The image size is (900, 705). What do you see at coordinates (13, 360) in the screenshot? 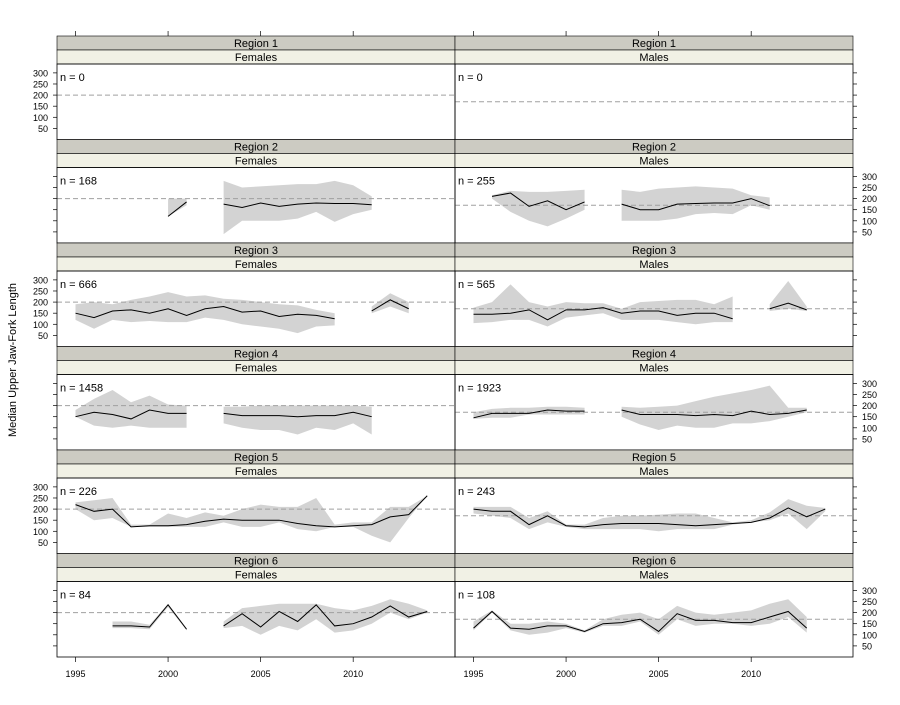
I see `y-axis-label: Median Upper Jaw-Fork Length` at bounding box center [13, 360].